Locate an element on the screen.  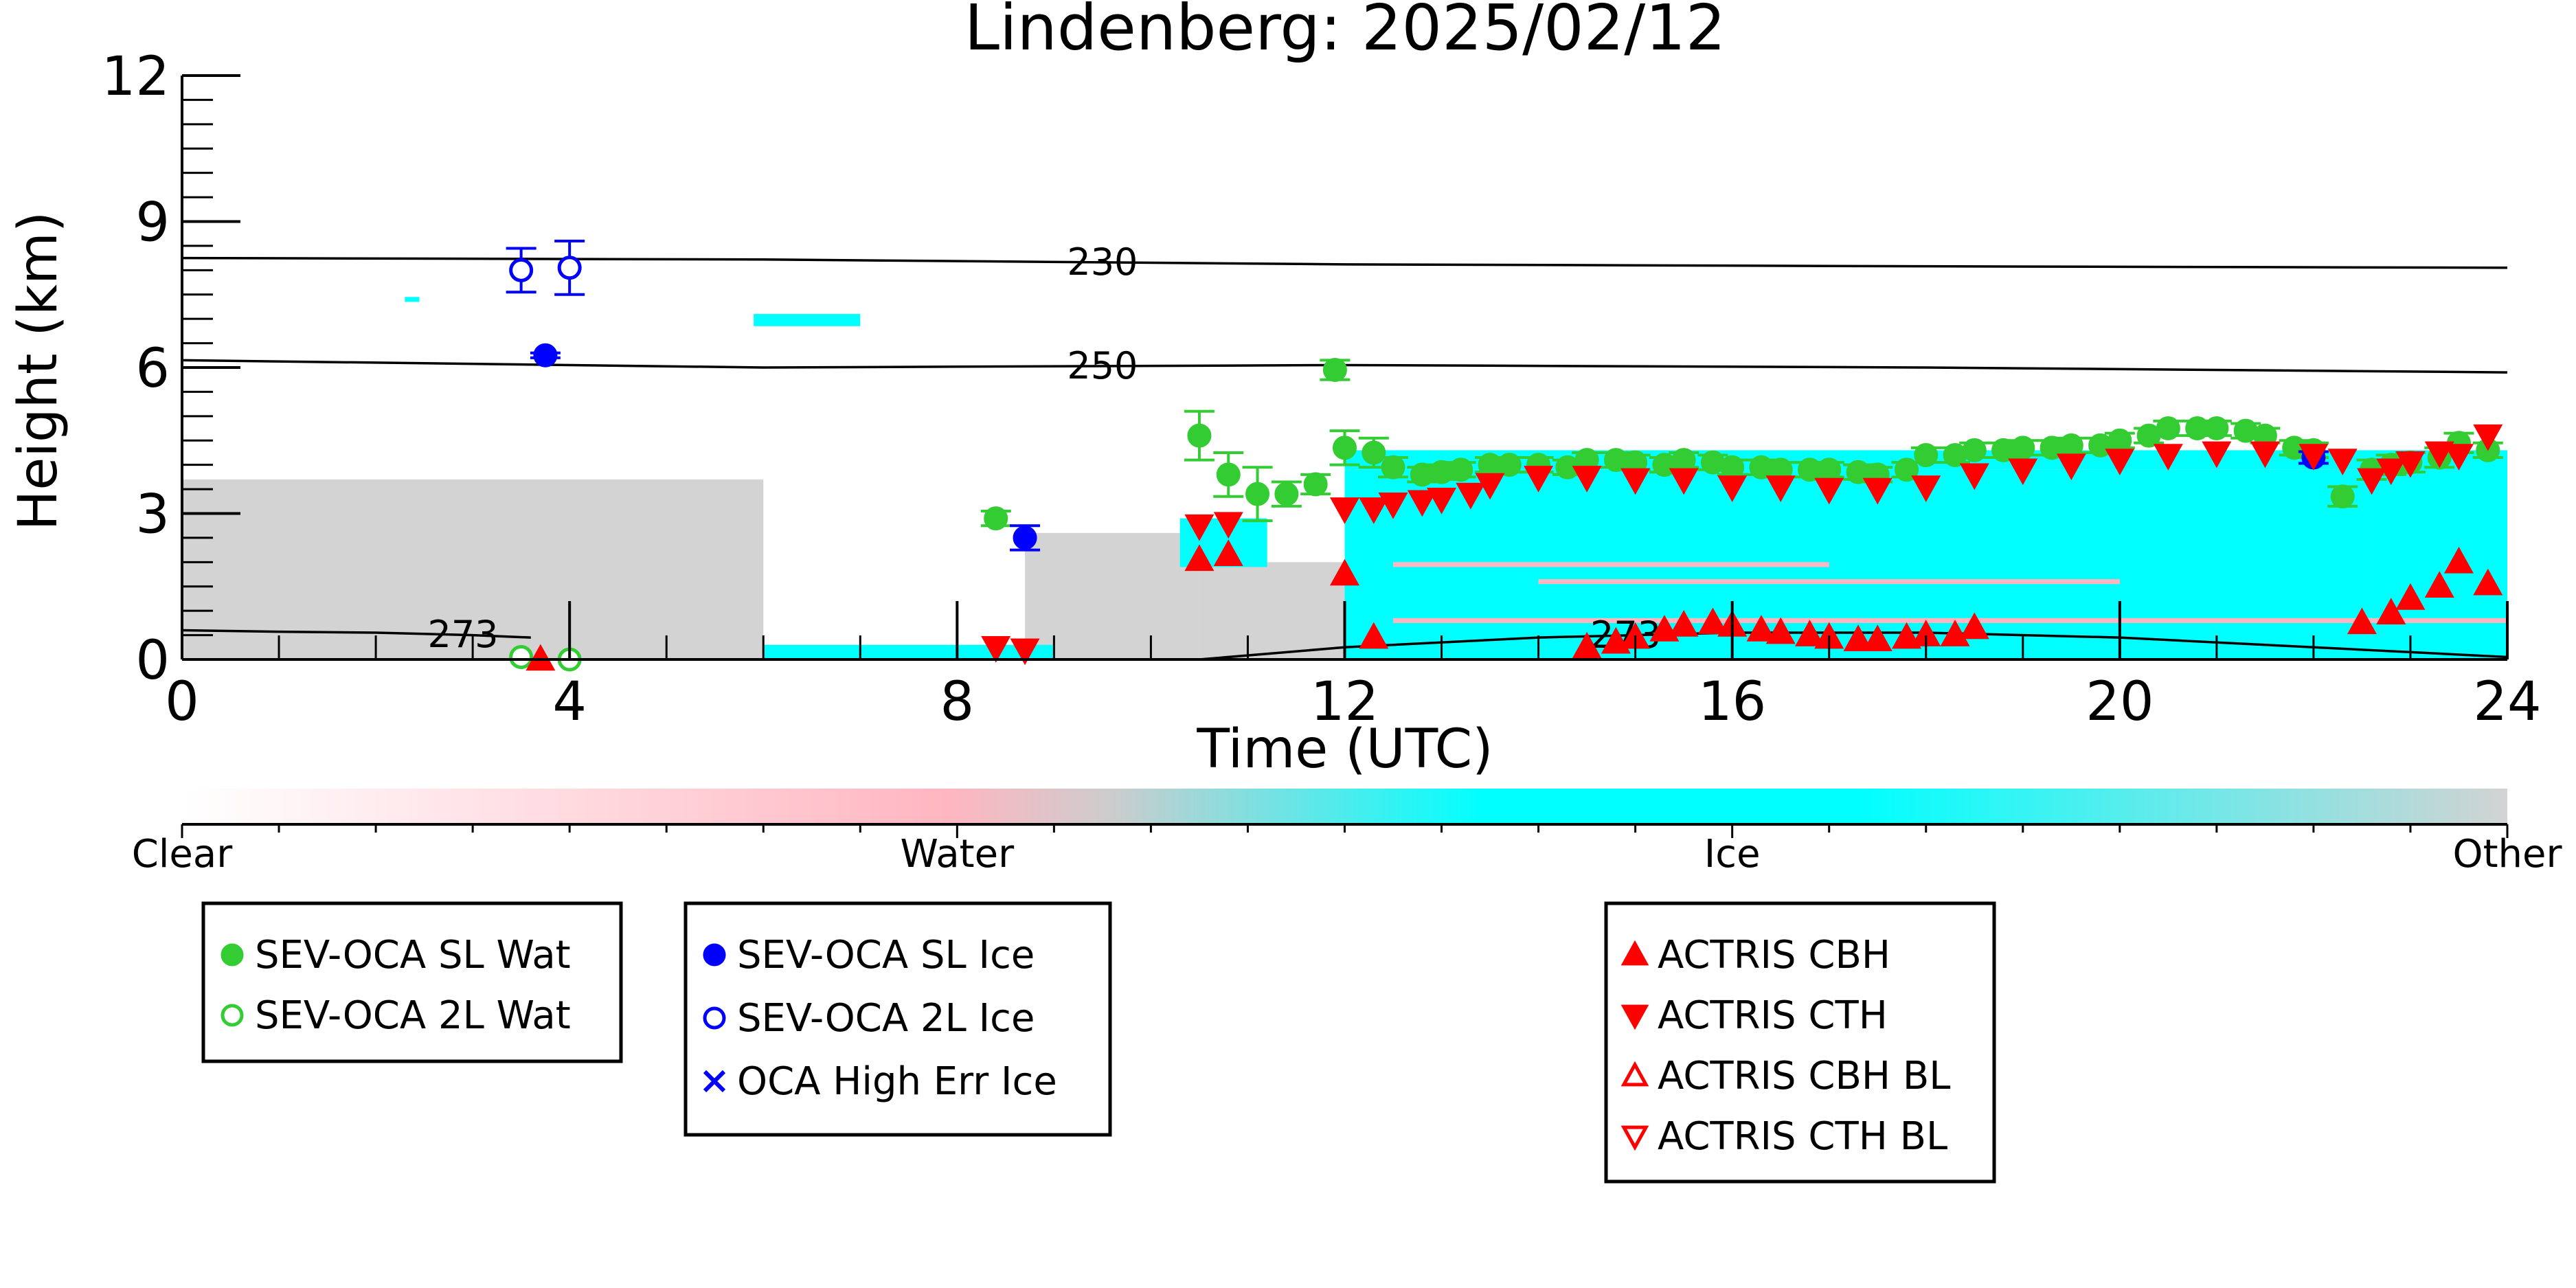
x-tick-label: 16 is located at coordinates (1732, 702).